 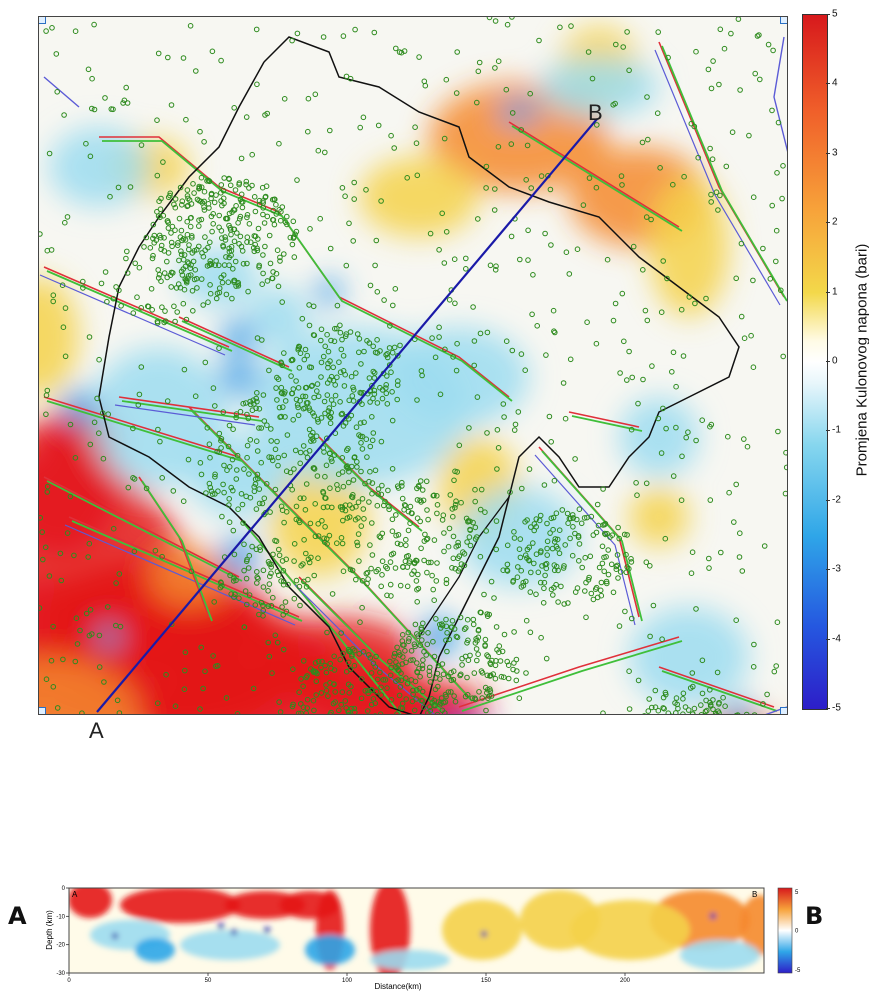 What do you see at coordinates (410, 960) in the screenshot?
I see `profile-stress-patch` at bounding box center [410, 960].